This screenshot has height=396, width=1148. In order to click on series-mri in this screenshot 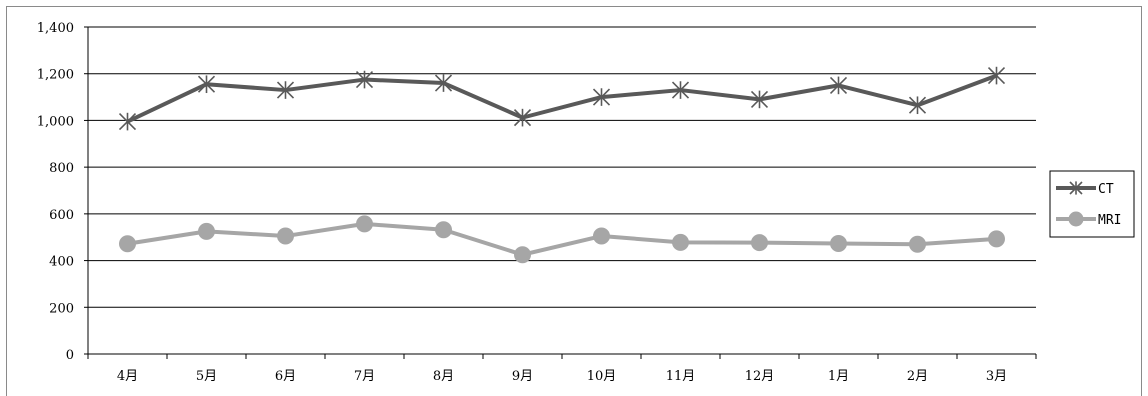, I will do `click(562, 239)`.